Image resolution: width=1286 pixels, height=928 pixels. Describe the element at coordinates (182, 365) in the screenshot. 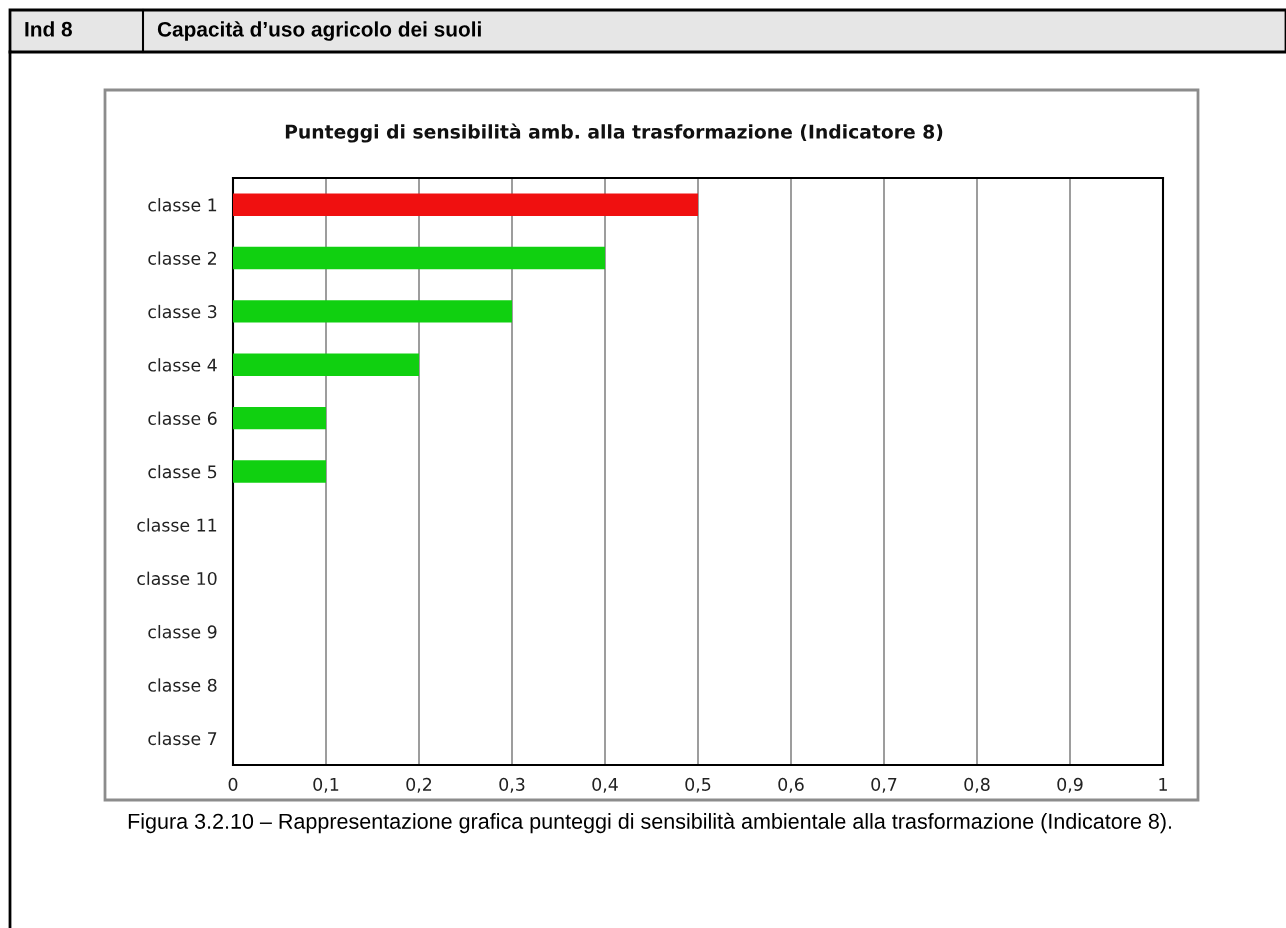

I see `y-tick-label: classe 4` at that location.